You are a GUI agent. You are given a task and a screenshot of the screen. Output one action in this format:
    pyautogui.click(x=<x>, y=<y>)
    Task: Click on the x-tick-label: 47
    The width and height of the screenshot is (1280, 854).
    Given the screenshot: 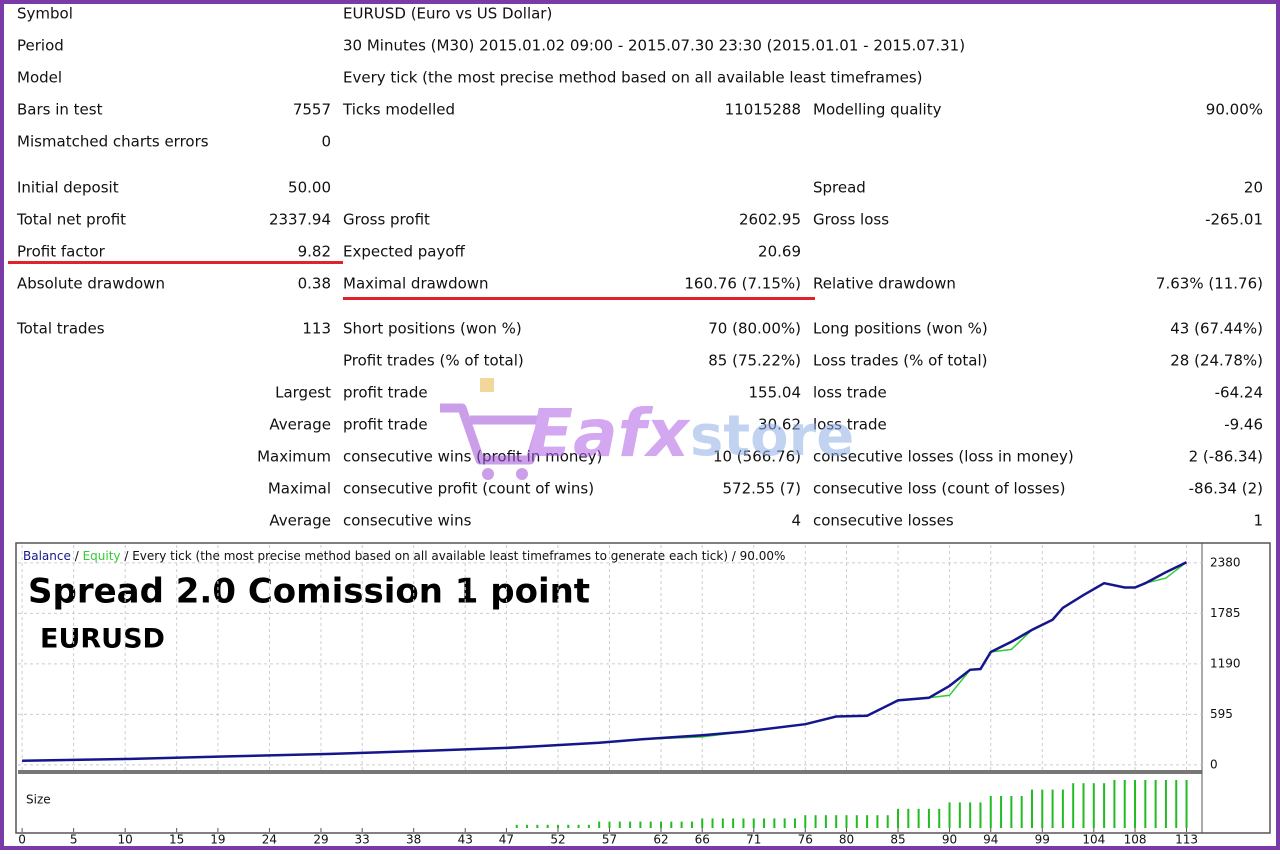 What is the action you would take?
    pyautogui.click(x=506, y=840)
    